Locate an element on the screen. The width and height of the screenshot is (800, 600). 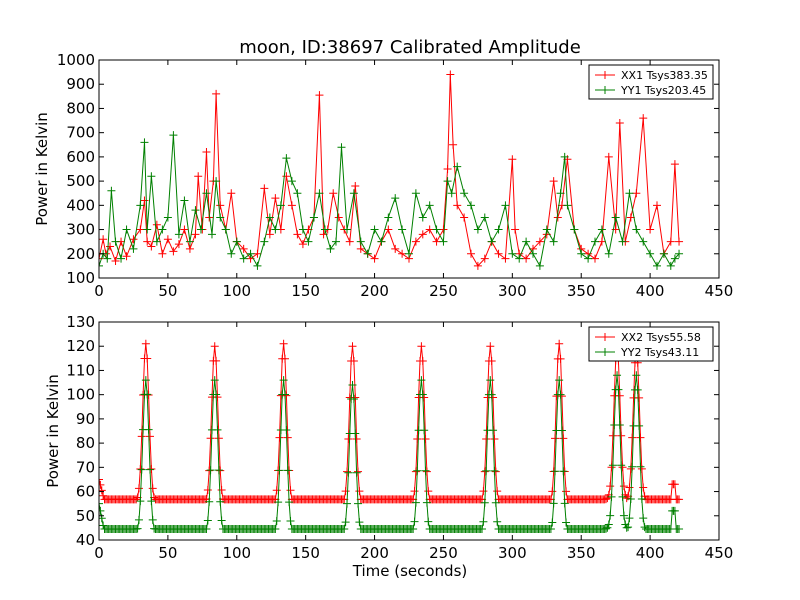
legend-box is located at coordinates (651, 344).